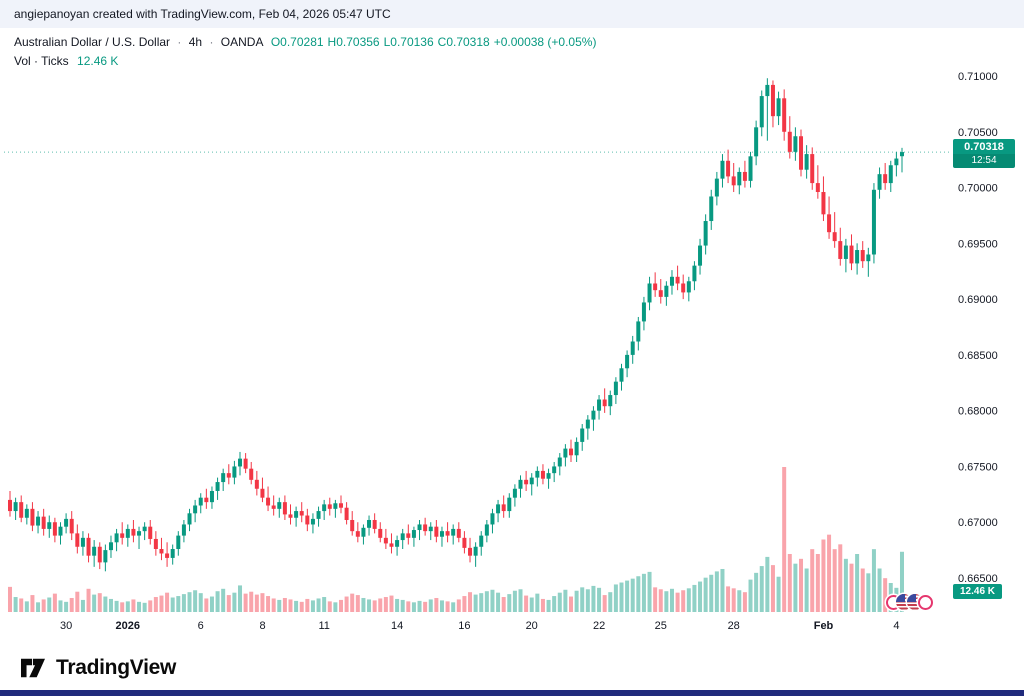 The width and height of the screenshot is (1024, 696). What do you see at coordinates (978, 77) in the screenshot?
I see `svg-text: 0.71000` at bounding box center [978, 77].